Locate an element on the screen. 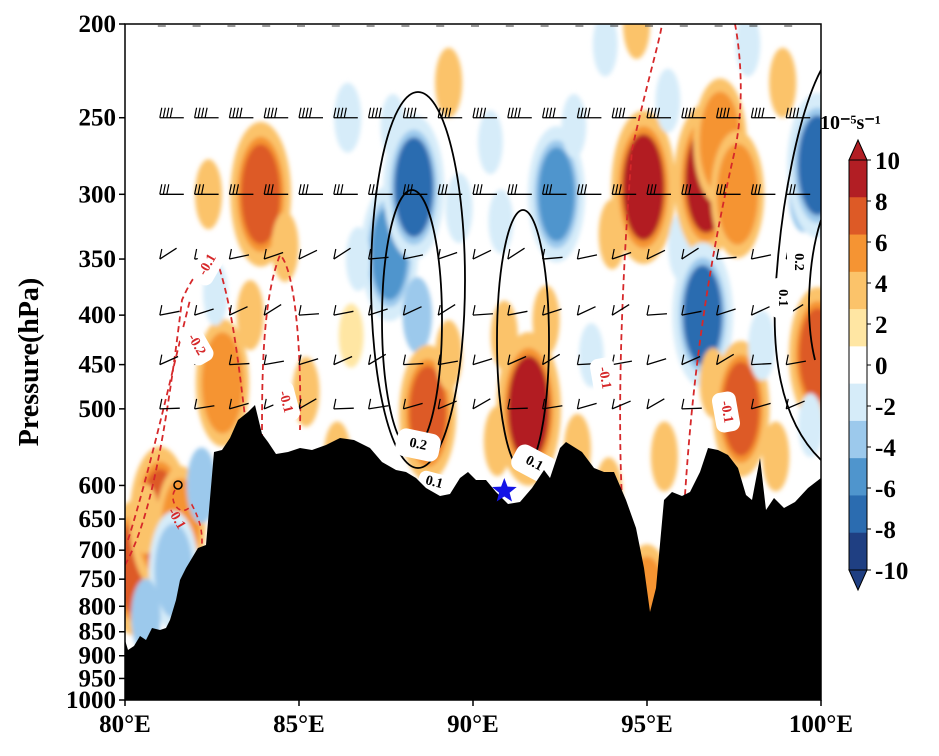 This screenshot has width=939, height=756. y-tick-label: 200 is located at coordinates (98, 24).